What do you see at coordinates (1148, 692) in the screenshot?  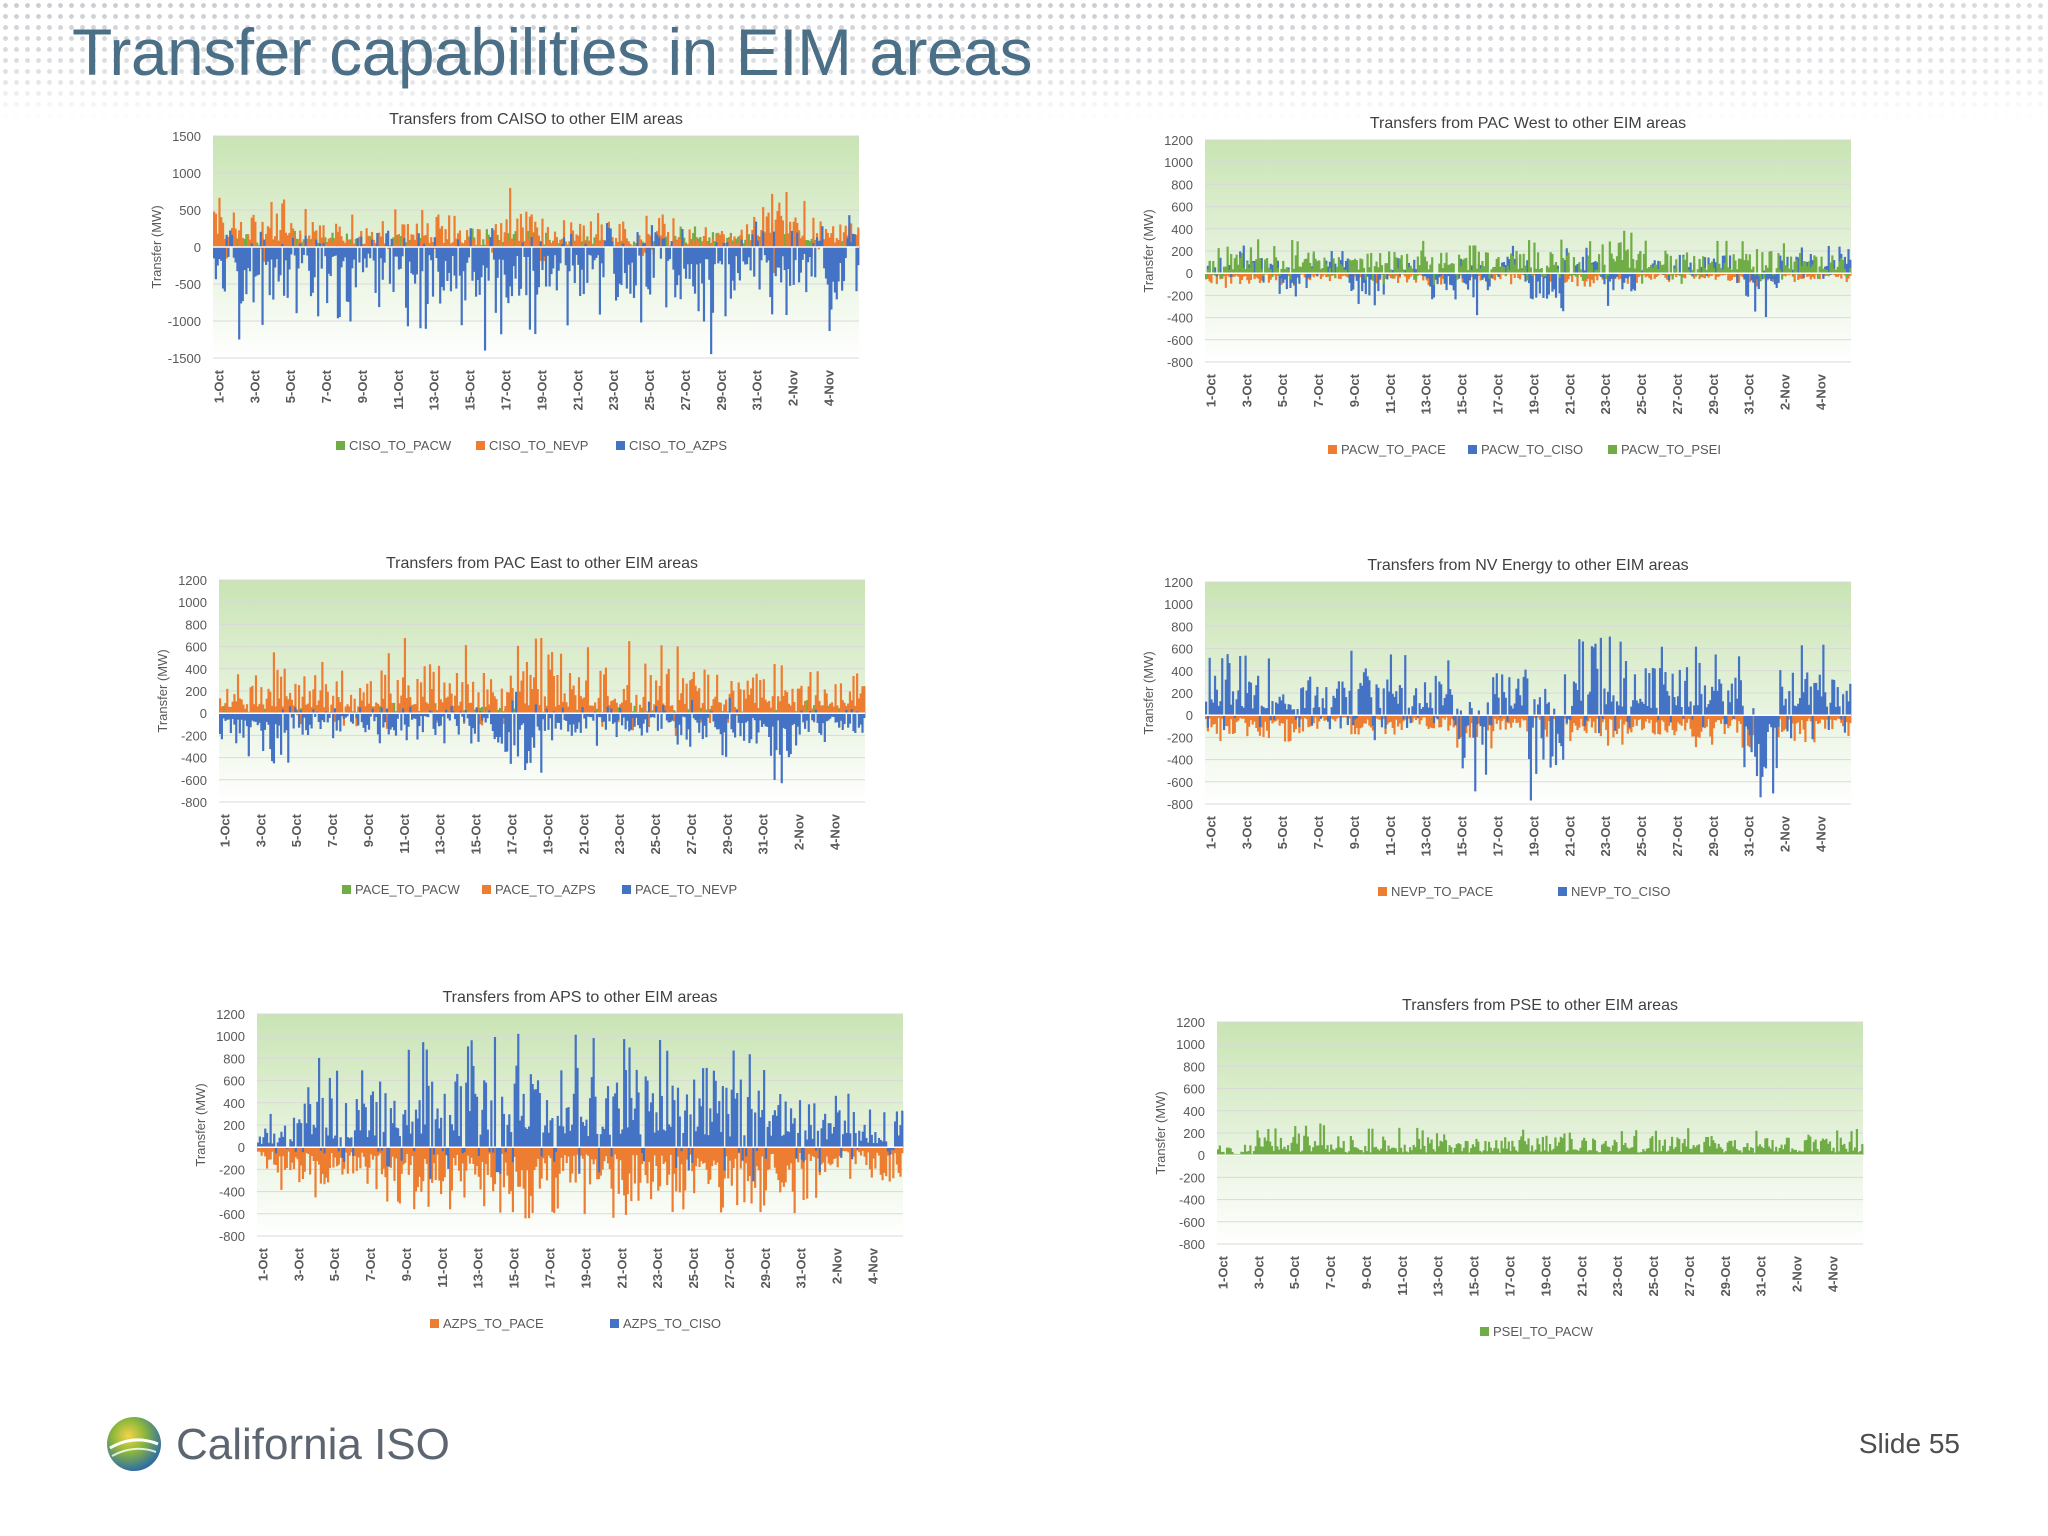 I see `y-axis-label: Transfer (MW)` at bounding box center [1148, 692].